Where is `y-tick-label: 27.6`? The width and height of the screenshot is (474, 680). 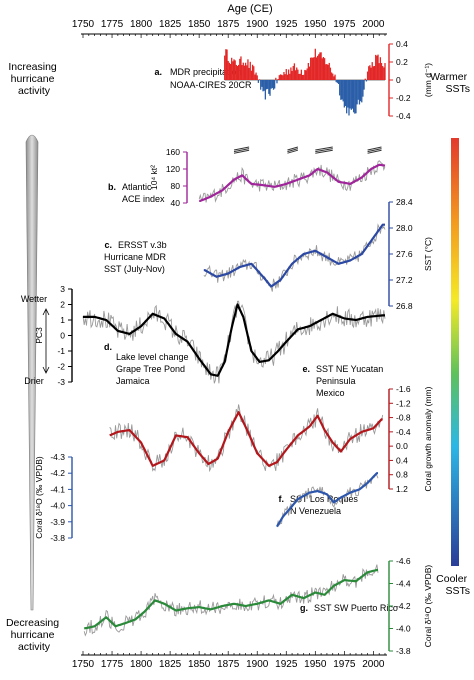 y-tick-label: 27.6 is located at coordinates (404, 254).